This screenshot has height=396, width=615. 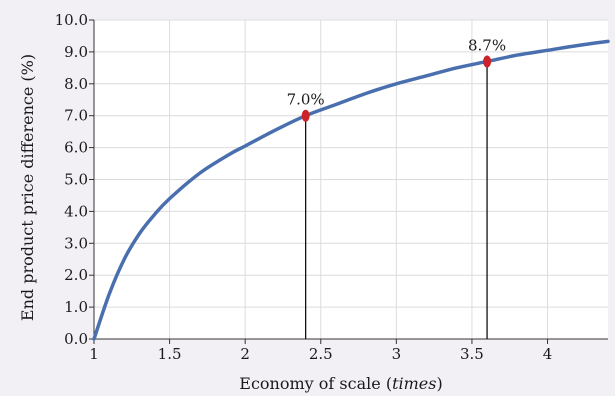 What do you see at coordinates (306, 100) in the screenshot?
I see `highlight-label: 7.0%` at bounding box center [306, 100].